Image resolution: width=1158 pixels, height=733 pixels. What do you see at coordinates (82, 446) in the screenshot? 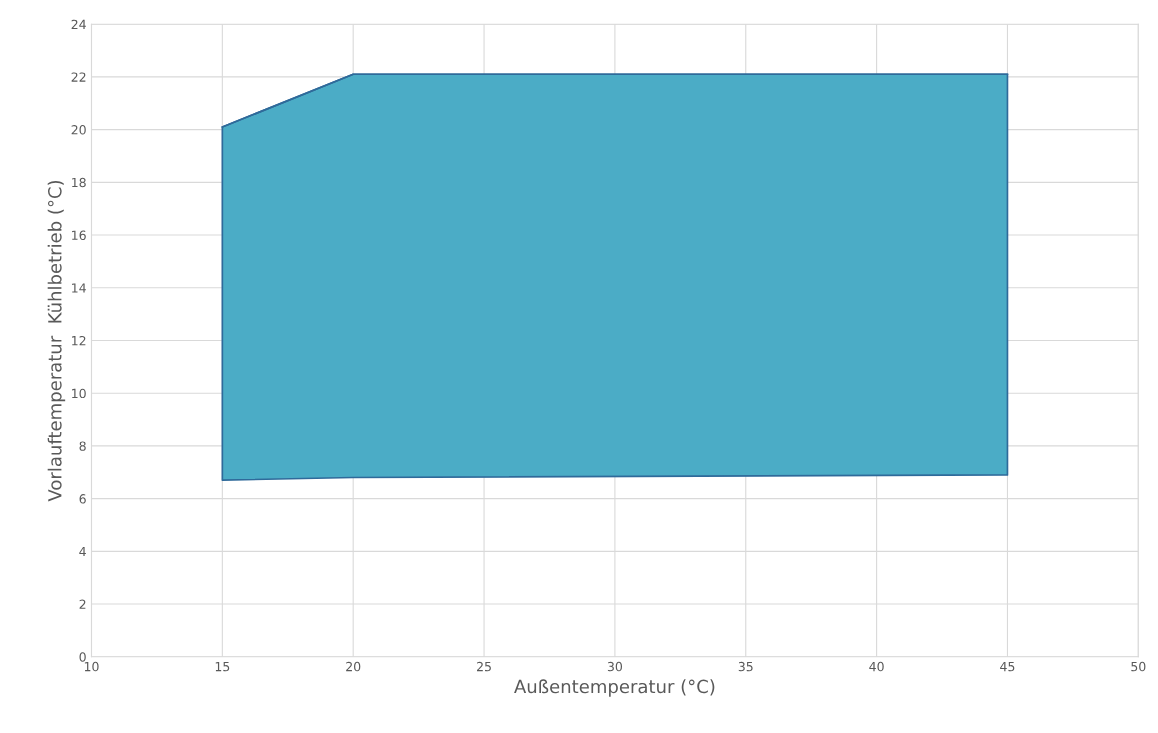
I see `y-tick-label: 8` at bounding box center [82, 446].